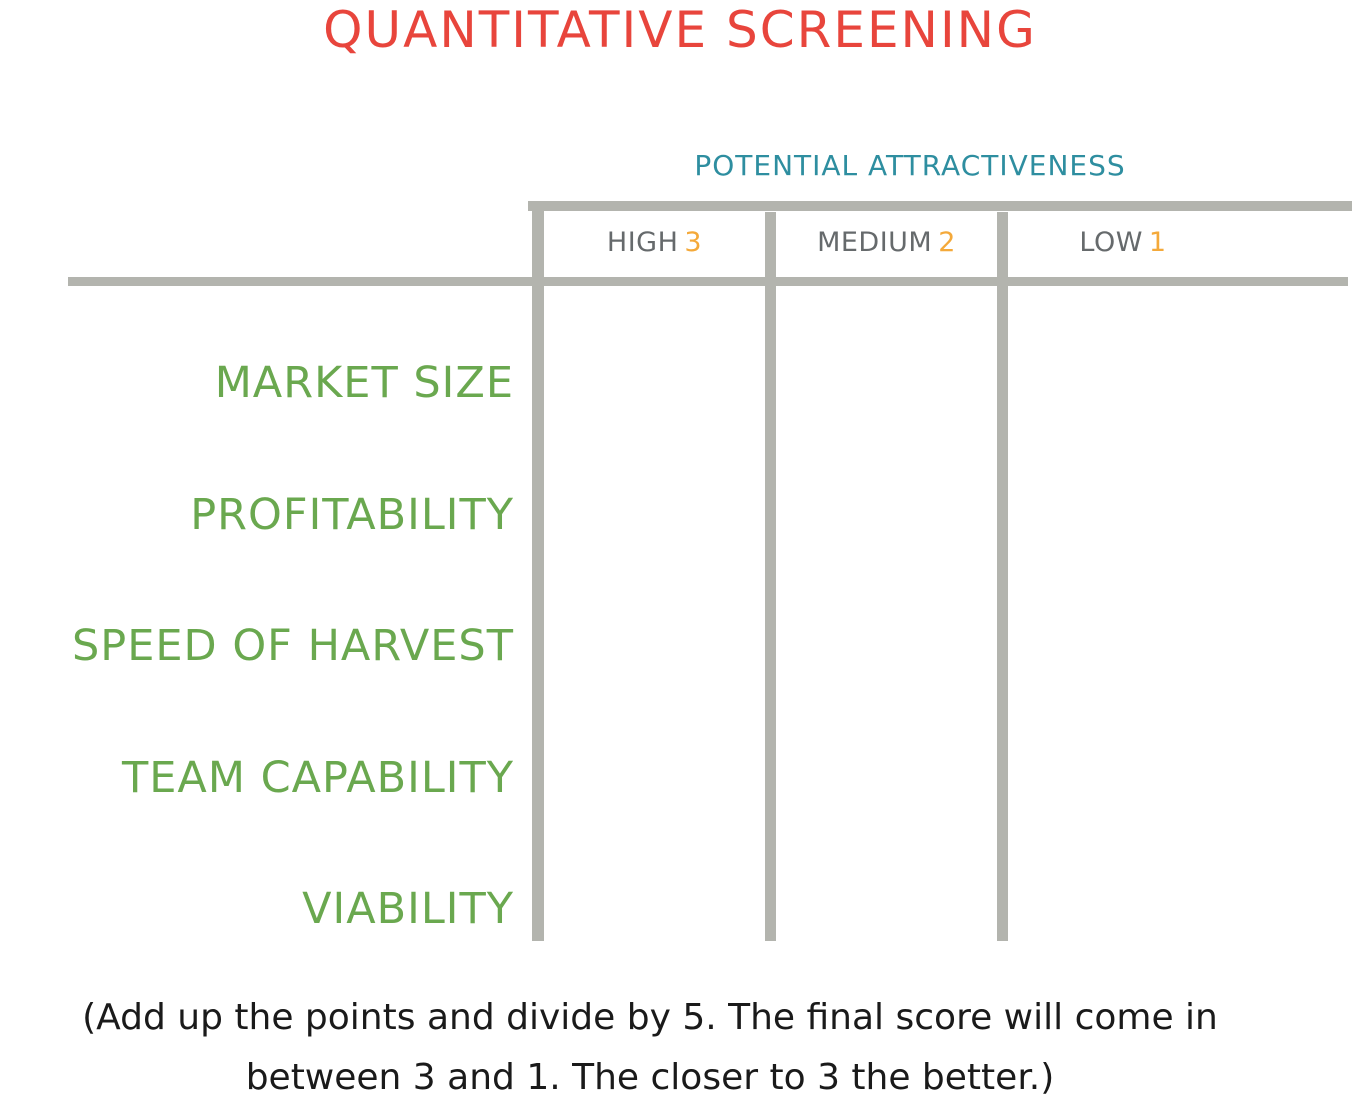  What do you see at coordinates (352, 515) in the screenshot?
I see `row-label-profitability: PROFITABILITY` at bounding box center [352, 515].